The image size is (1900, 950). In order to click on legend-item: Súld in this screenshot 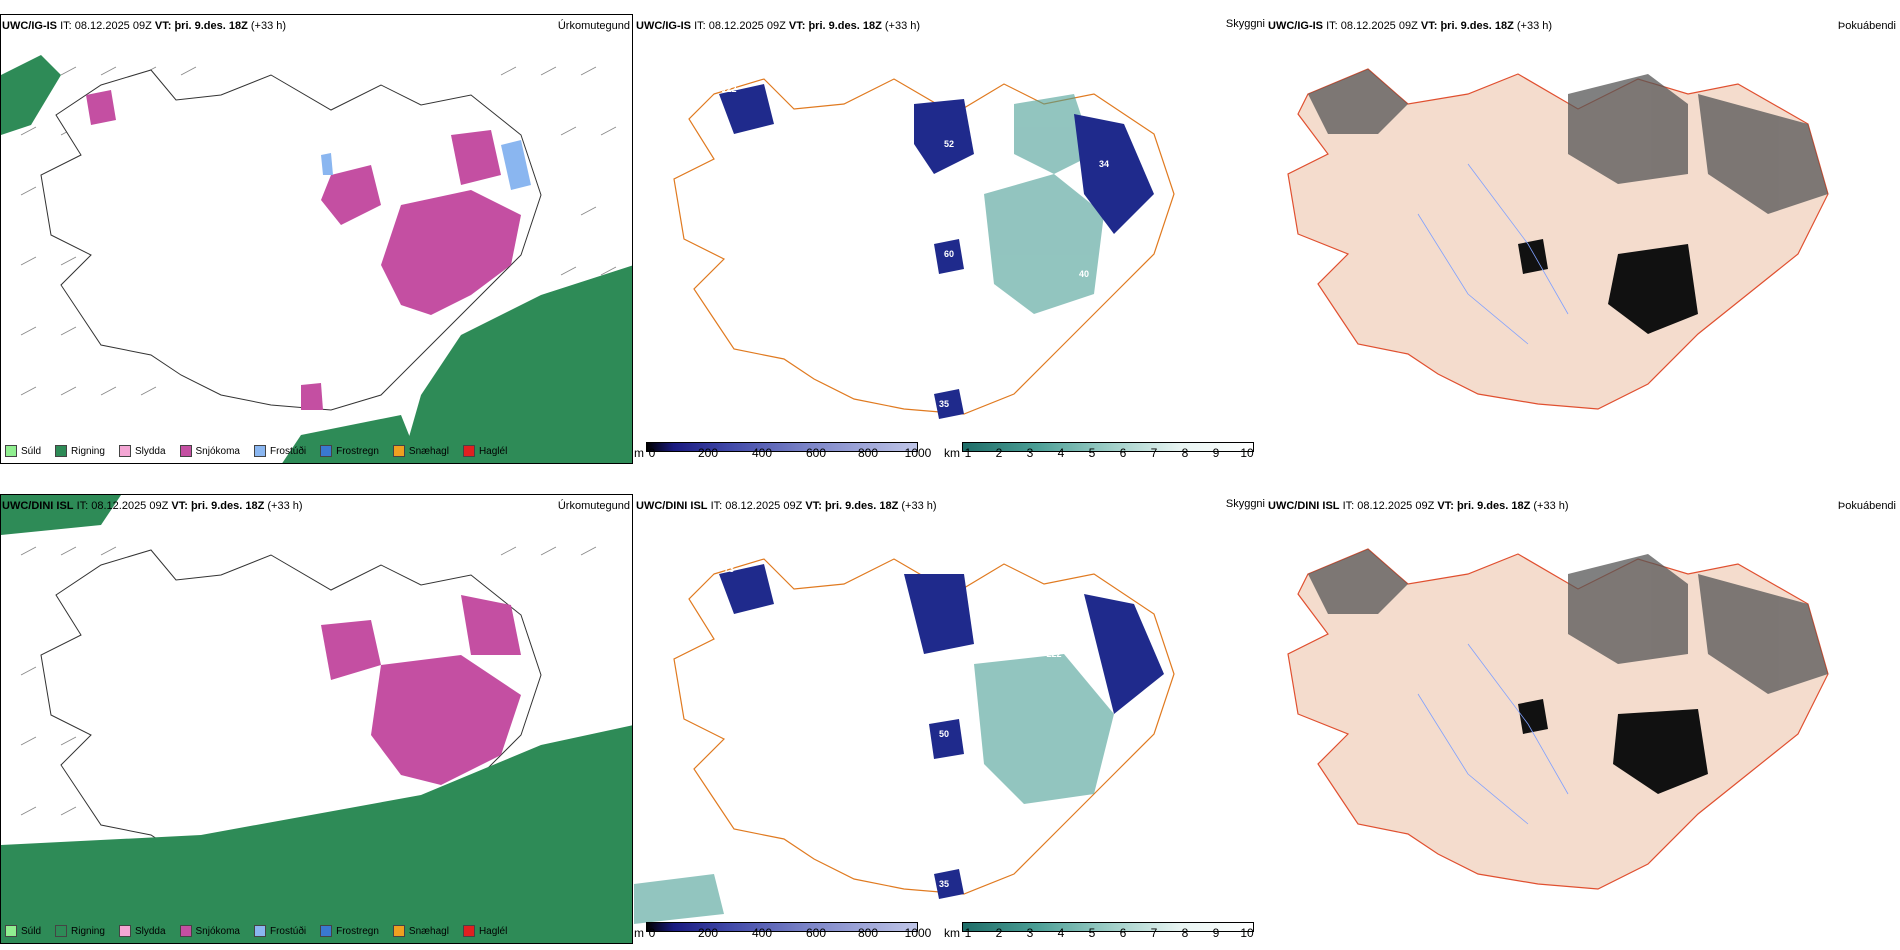, I will do `click(23, 451)`.